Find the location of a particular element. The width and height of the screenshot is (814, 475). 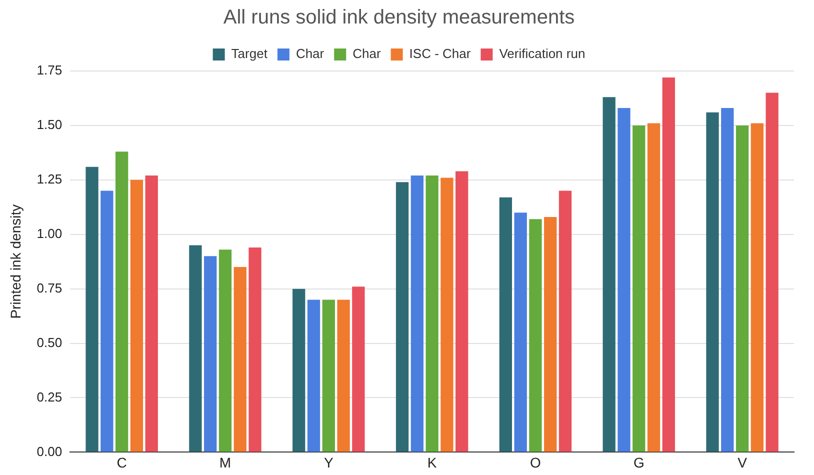

x-tick-label: K is located at coordinates (432, 462).